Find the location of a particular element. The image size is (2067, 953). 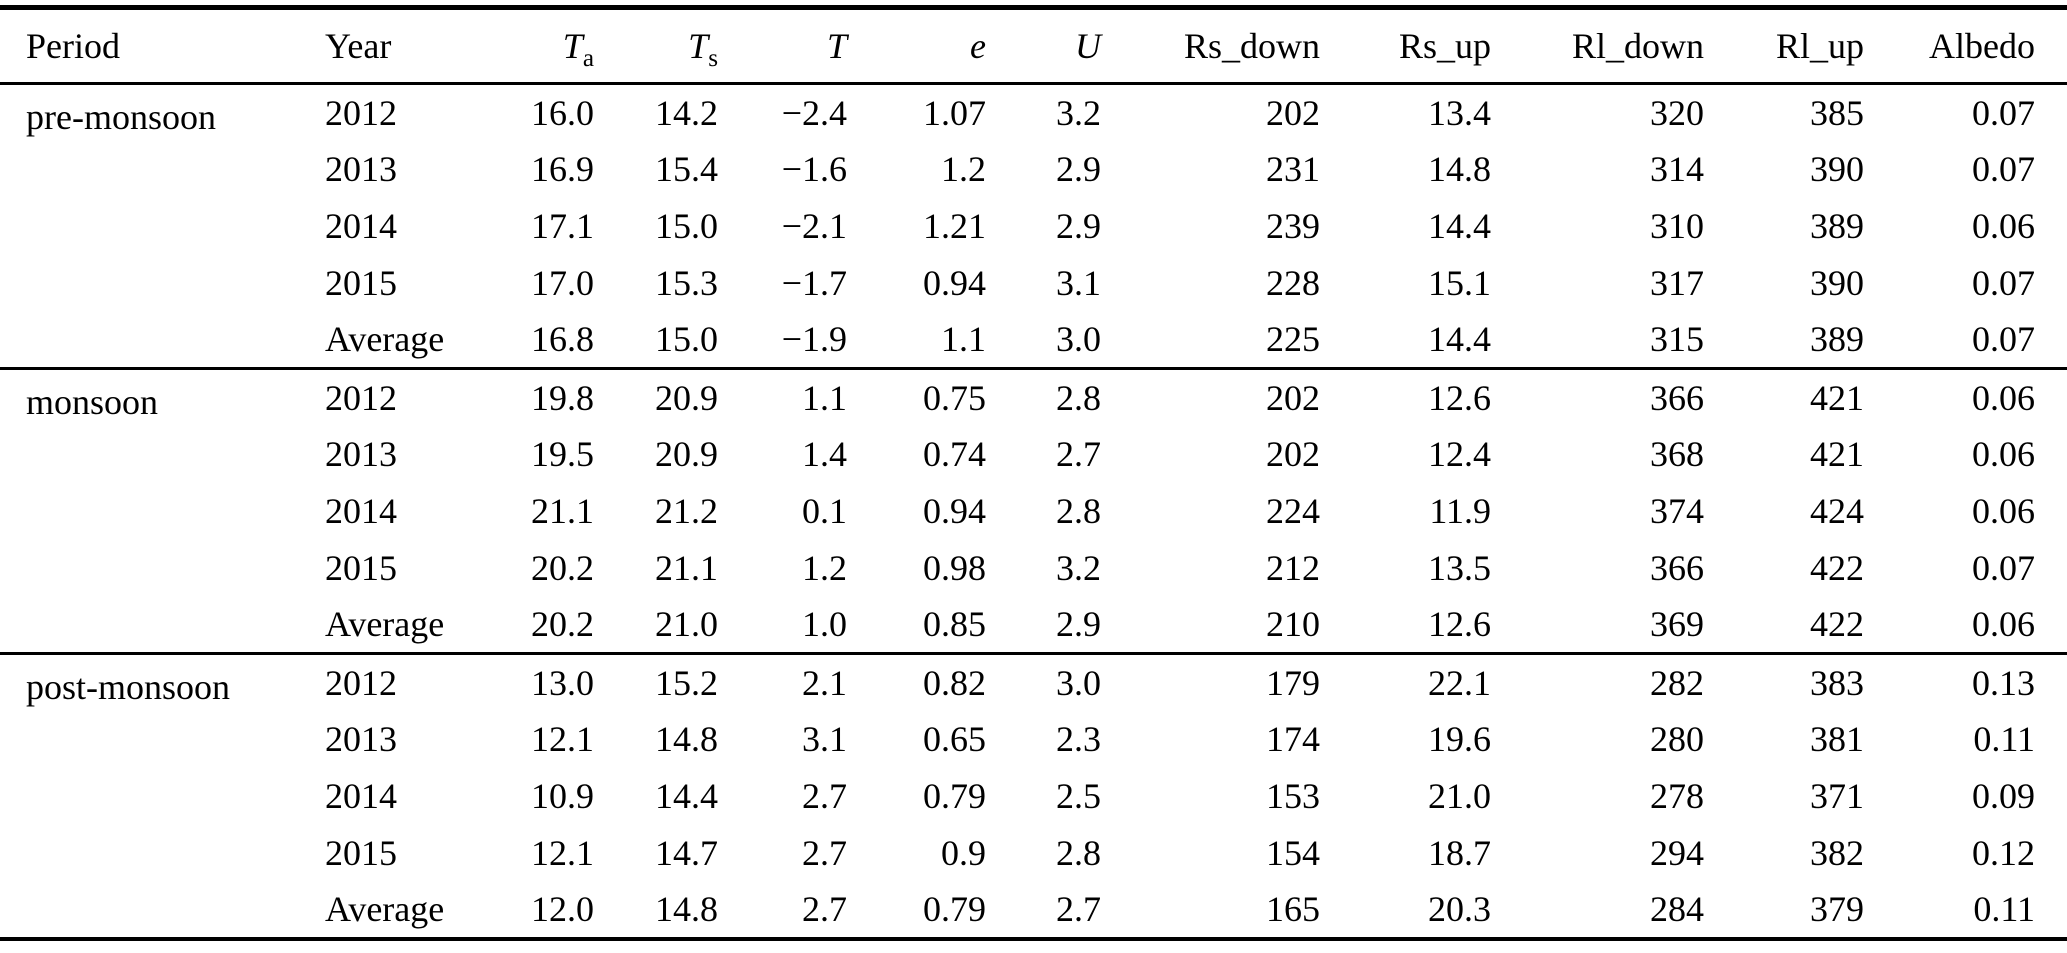

table-row: 2014 10.9 14.4 2.7 0.79 2.5 153 21.0 278 371 0.09 is located at coordinates (1033, 796).